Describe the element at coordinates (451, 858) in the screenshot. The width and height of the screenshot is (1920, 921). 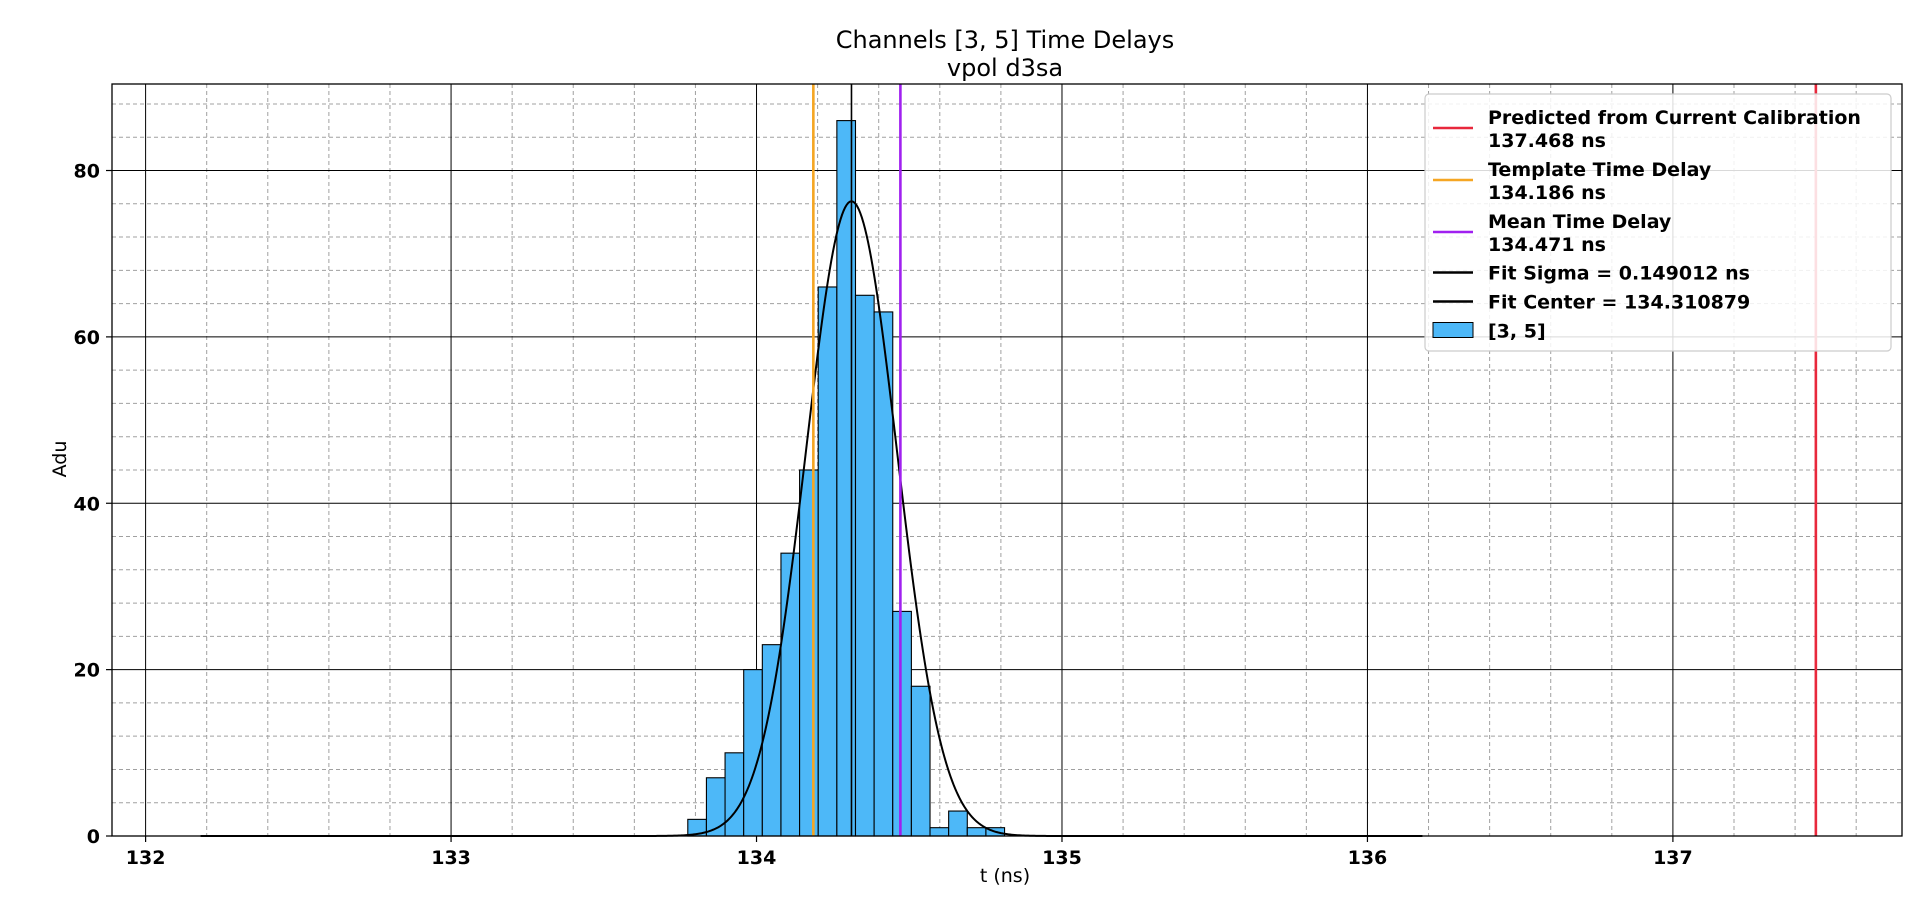
I see `x-tick-label: 133` at that location.